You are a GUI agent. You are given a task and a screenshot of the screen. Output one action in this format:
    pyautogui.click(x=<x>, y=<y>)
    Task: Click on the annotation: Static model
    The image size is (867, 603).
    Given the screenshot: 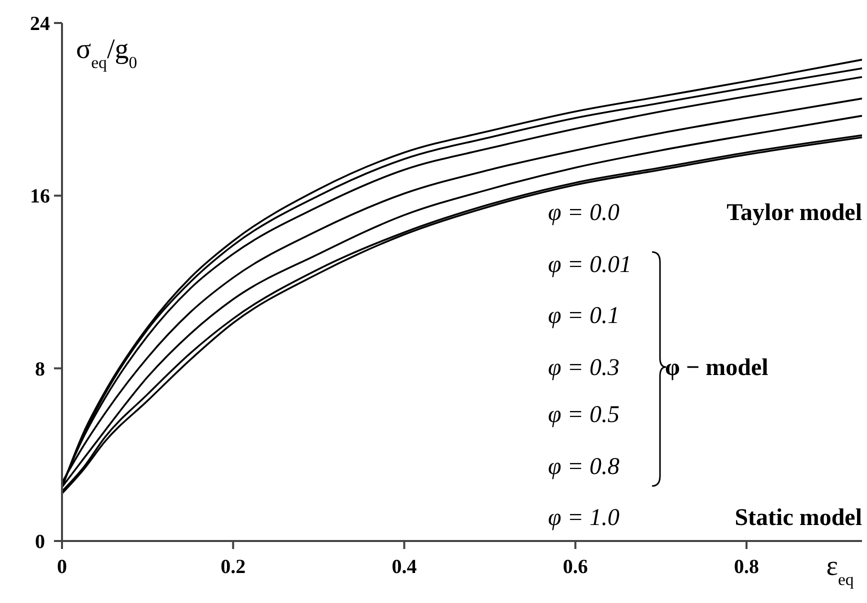 What is the action you would take?
    pyautogui.click(x=798, y=518)
    